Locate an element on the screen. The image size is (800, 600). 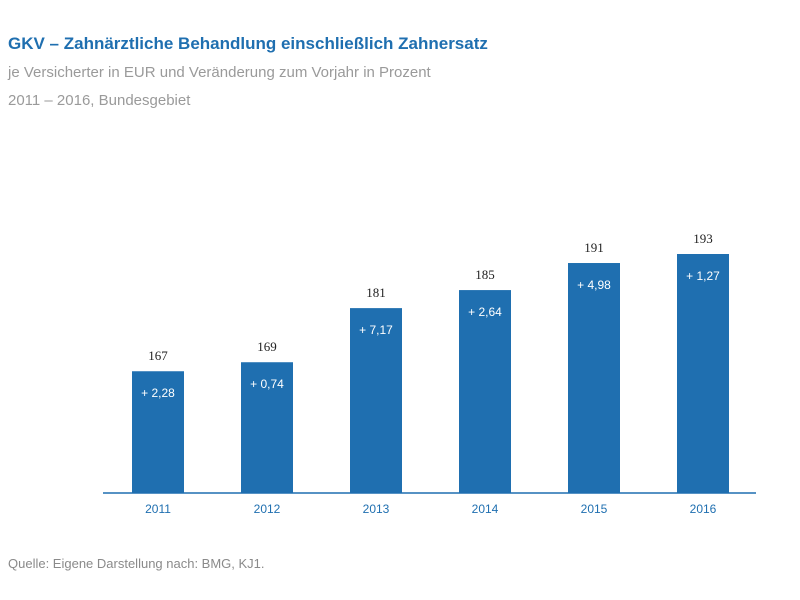
bar-2016 is located at coordinates (703, 373).